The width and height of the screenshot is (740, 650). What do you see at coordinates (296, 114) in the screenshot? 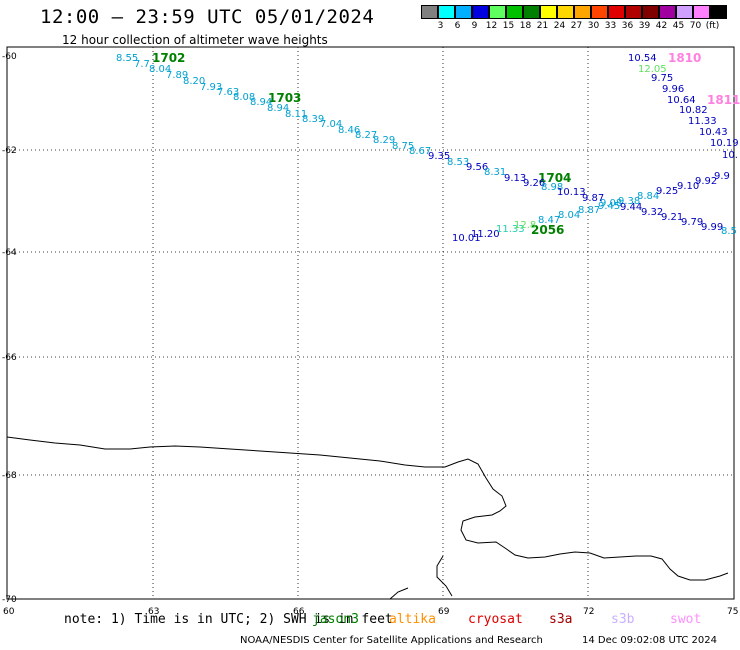
I see `wave-value: 8.11` at bounding box center [296, 114].